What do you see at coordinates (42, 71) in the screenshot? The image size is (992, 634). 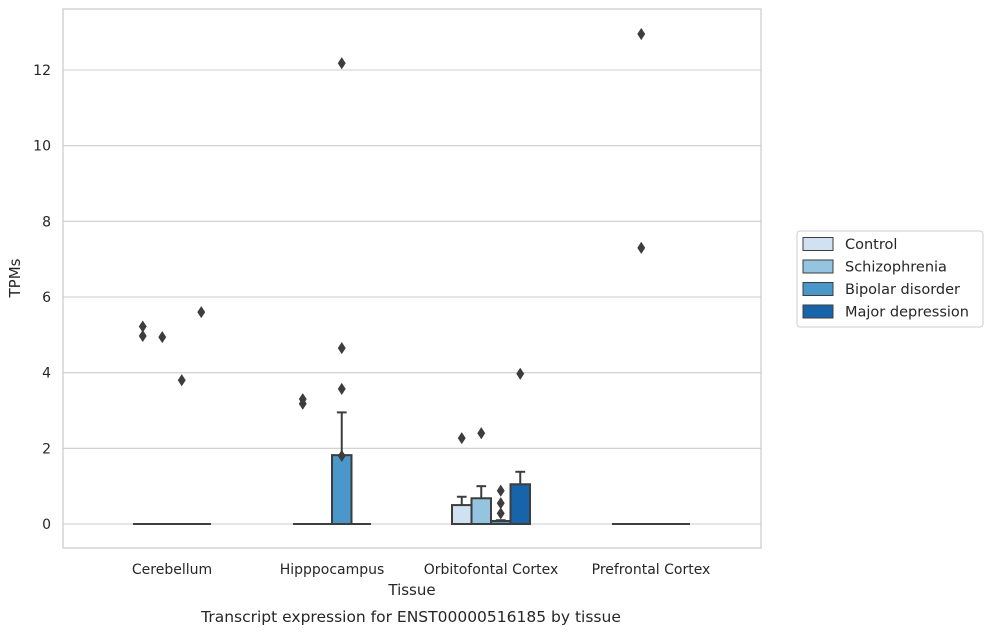 I see `y-tick-label: 12` at bounding box center [42, 71].